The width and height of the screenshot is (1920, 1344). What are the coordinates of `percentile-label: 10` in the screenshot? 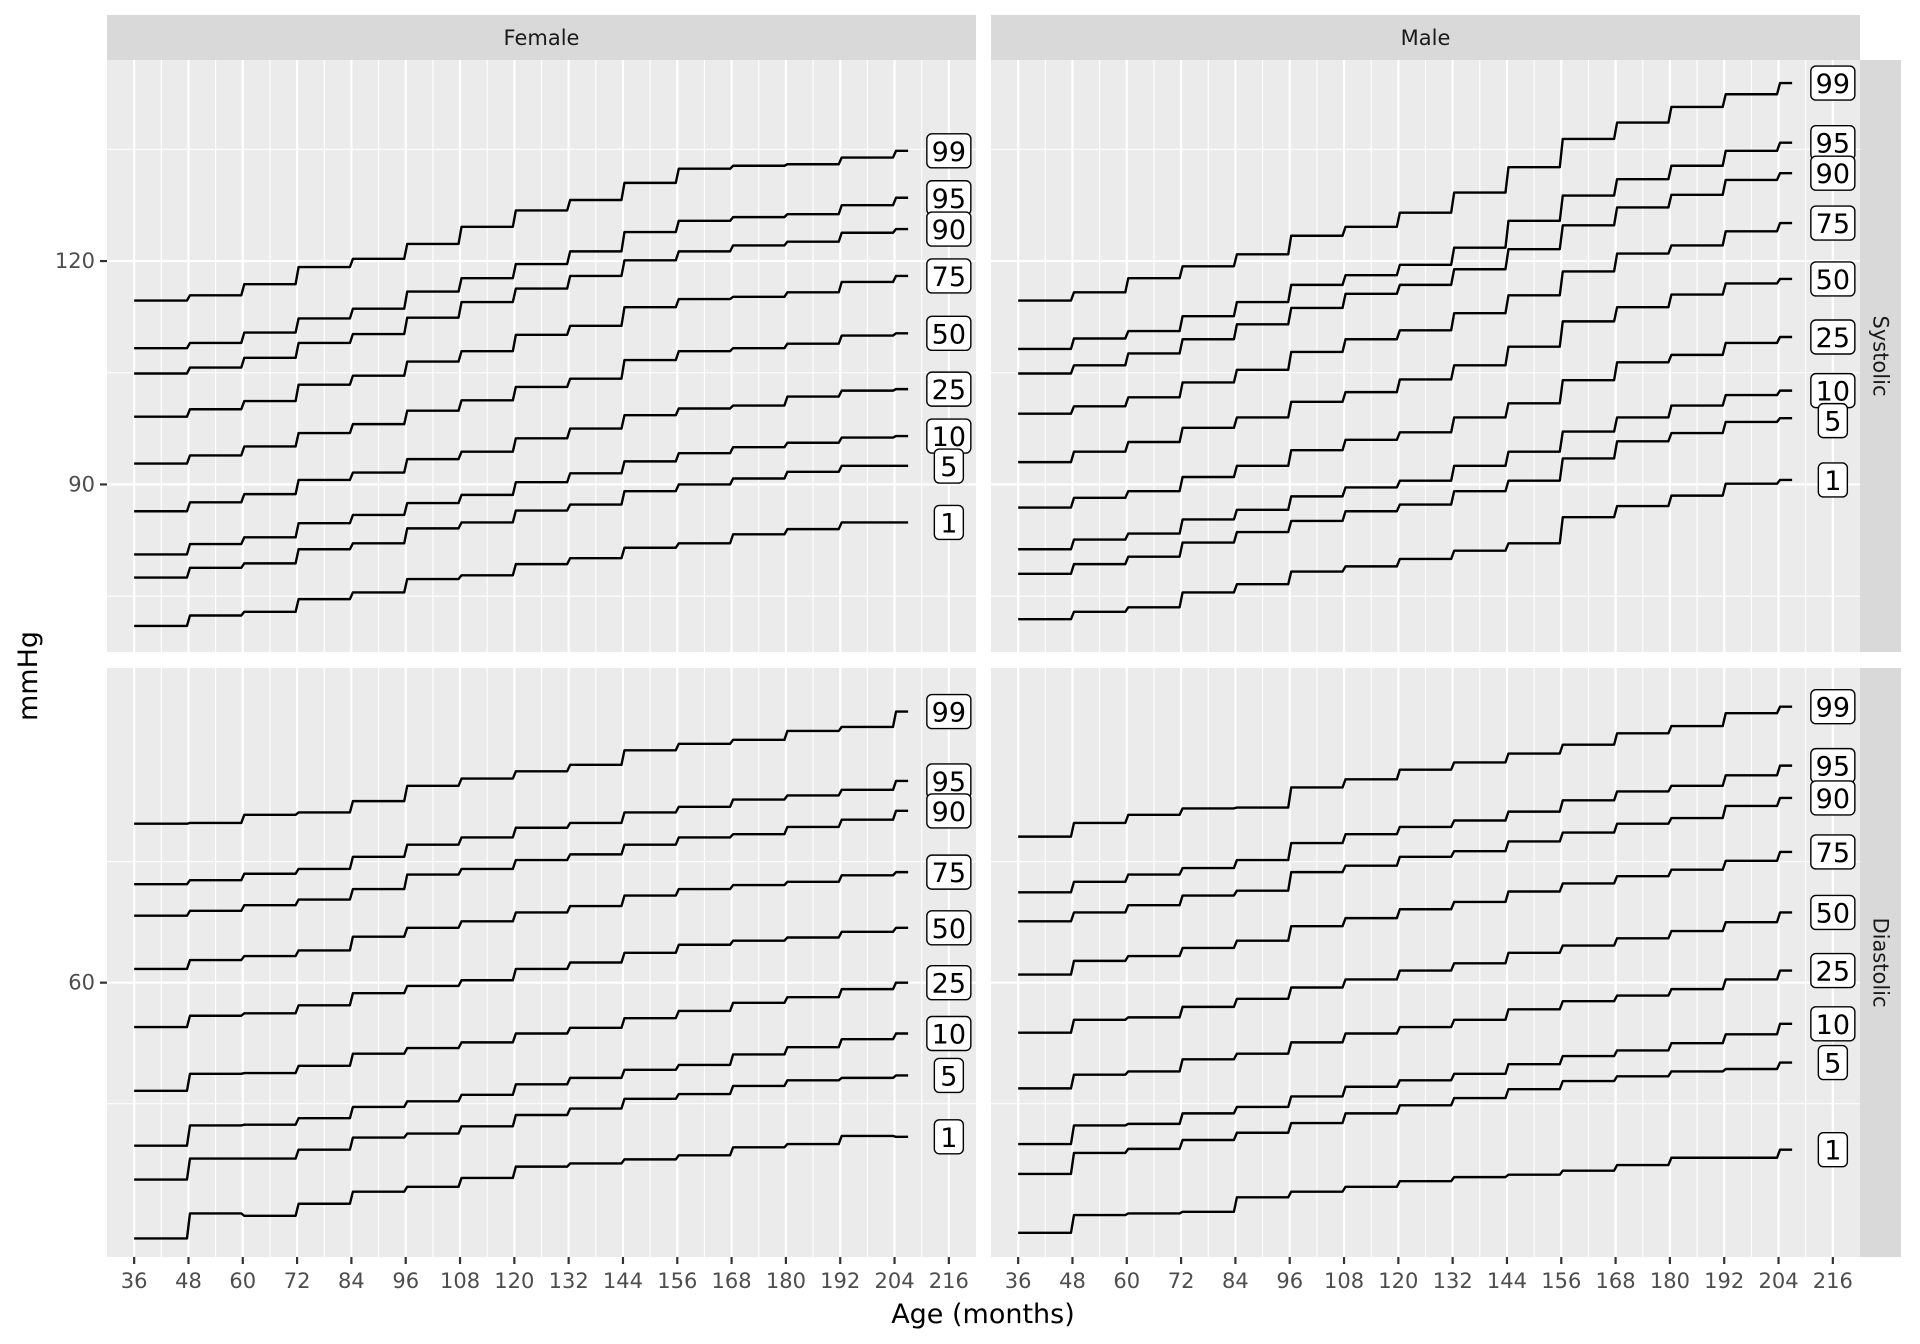 It's located at (1833, 392).